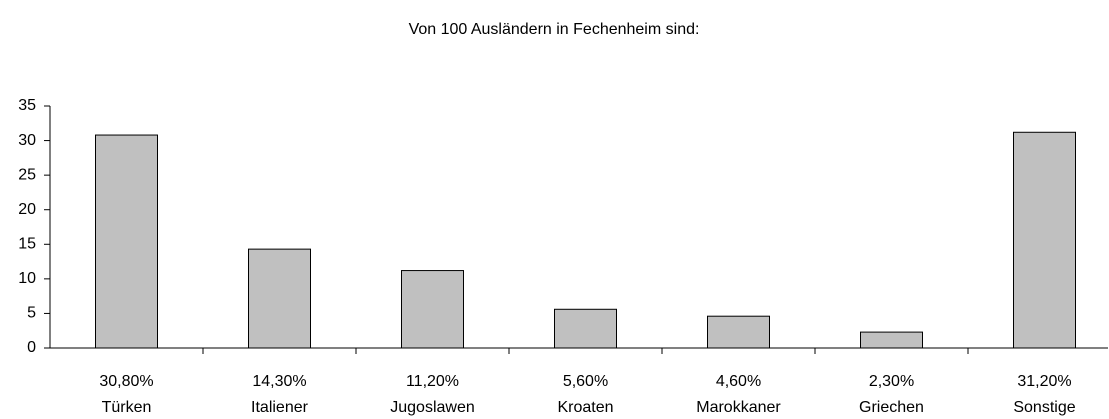 This screenshot has height=419, width=1109. I want to click on value-label: 30,80%, so click(126, 381).